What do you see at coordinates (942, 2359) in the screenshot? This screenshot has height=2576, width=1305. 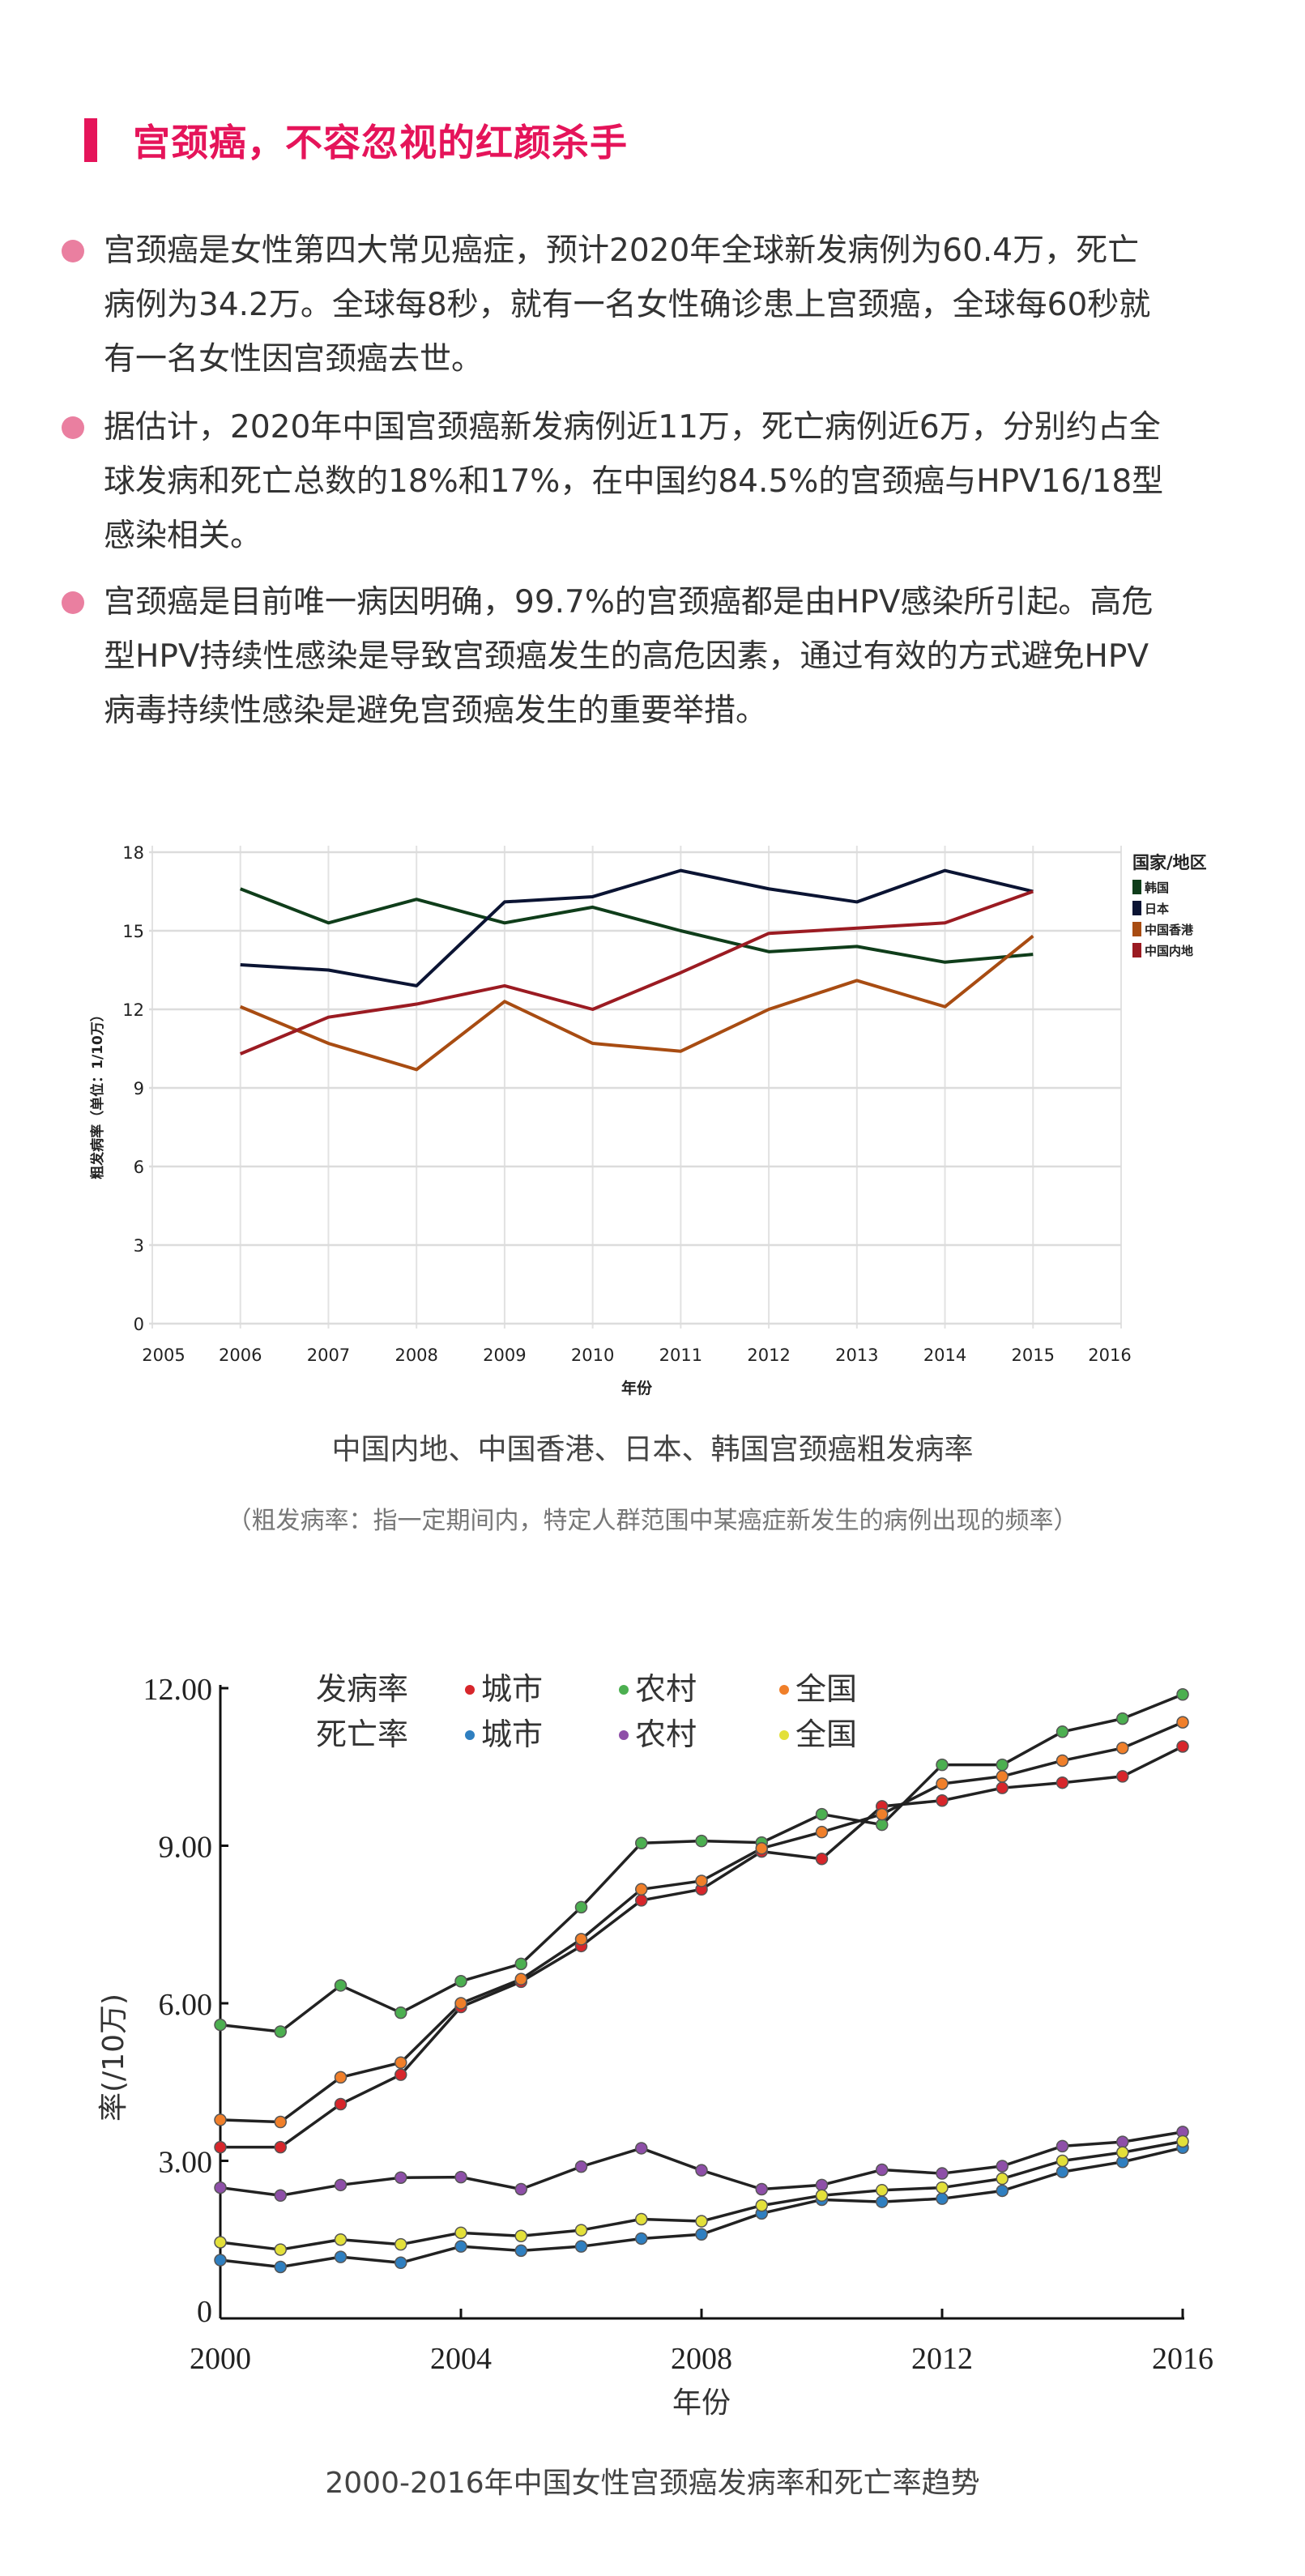 I see `x-tick-label: 2012` at bounding box center [942, 2359].